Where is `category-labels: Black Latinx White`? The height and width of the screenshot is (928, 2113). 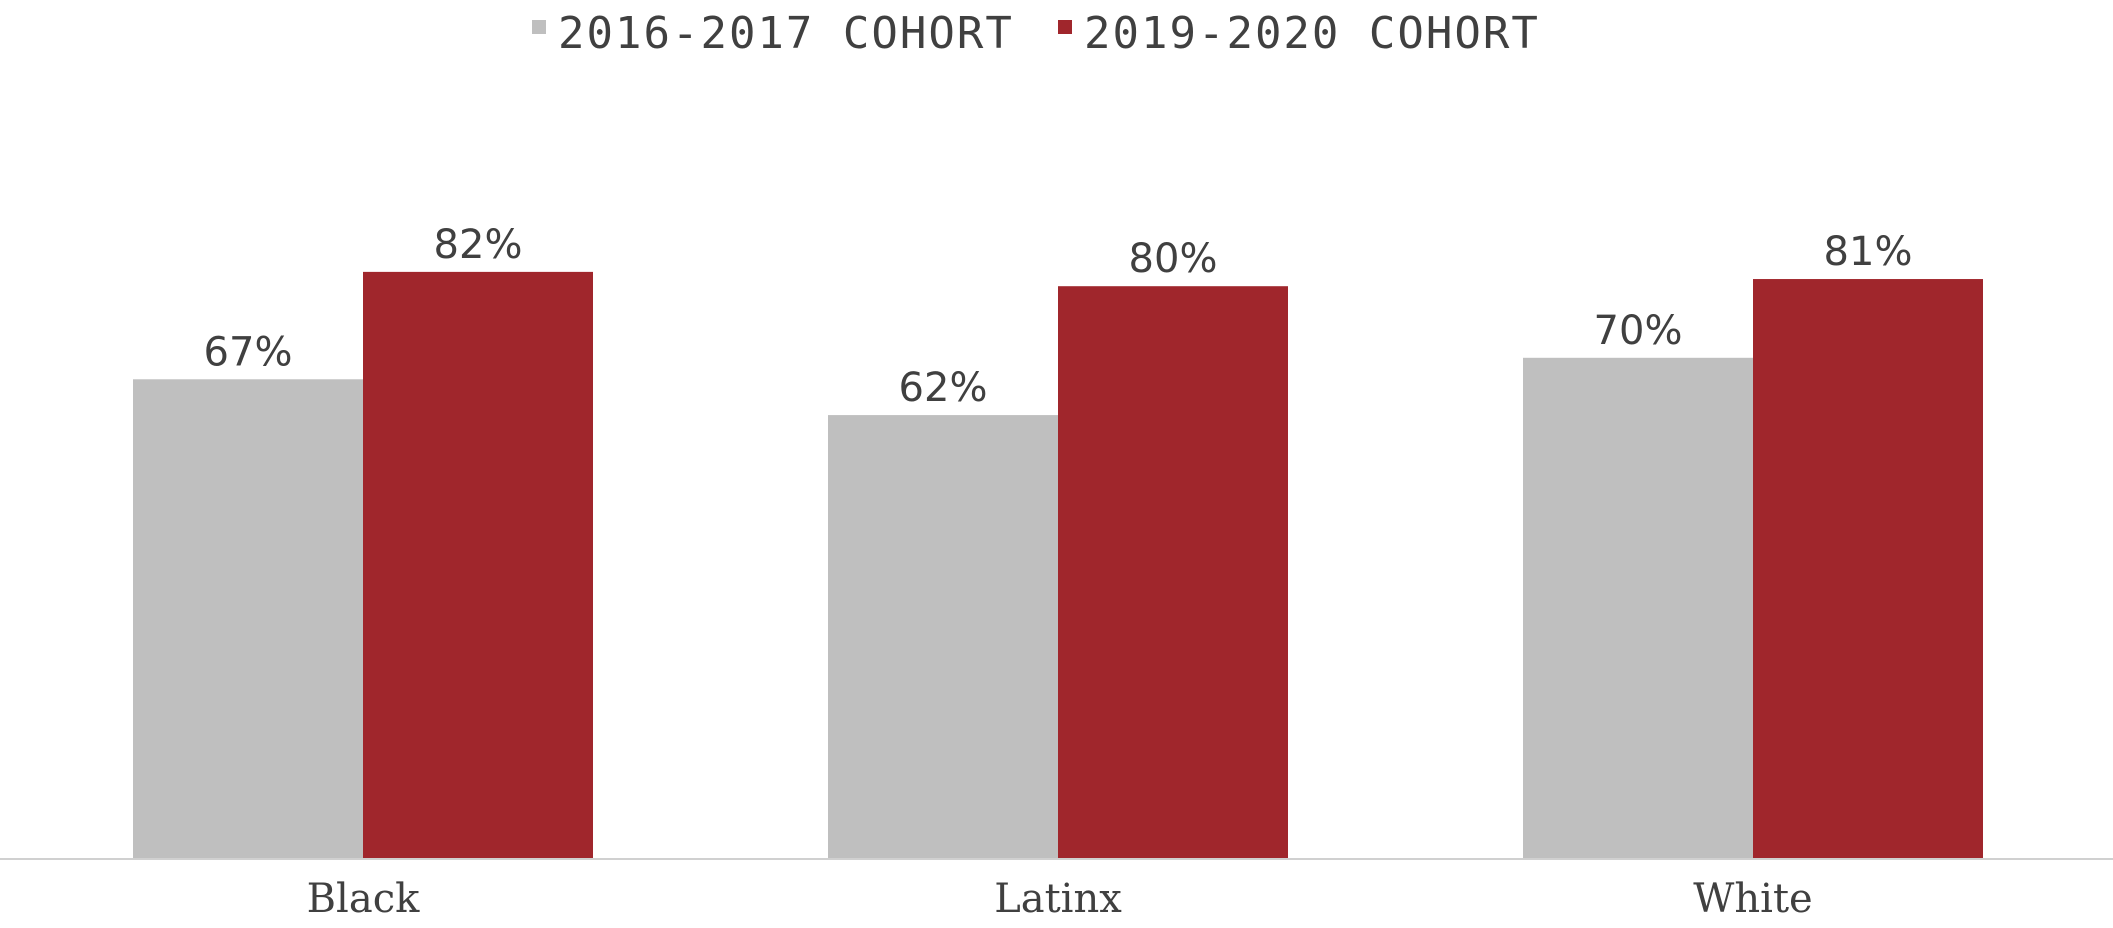
category-labels: Black Latinx White is located at coordinates (1060, 899).